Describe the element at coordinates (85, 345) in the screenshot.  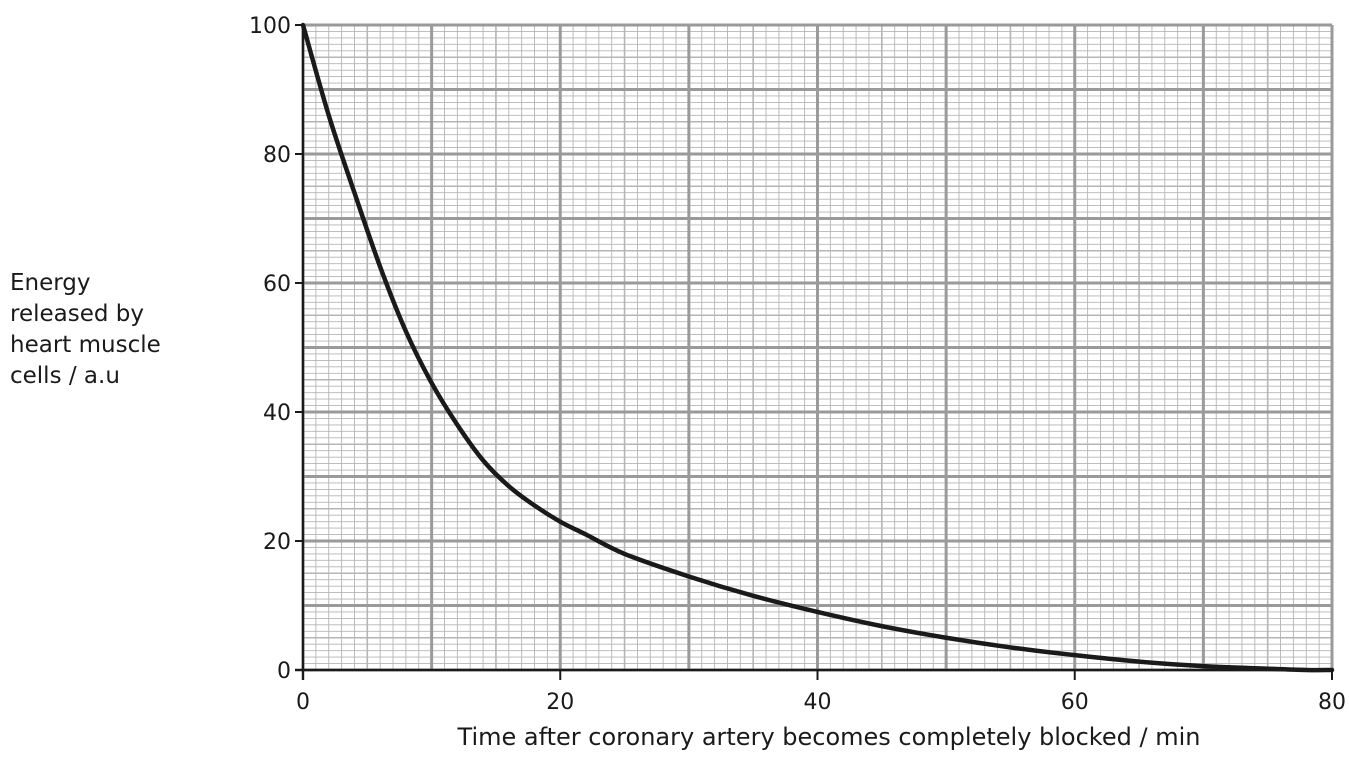
I see `y-axis-label-line: heart muscle` at that location.